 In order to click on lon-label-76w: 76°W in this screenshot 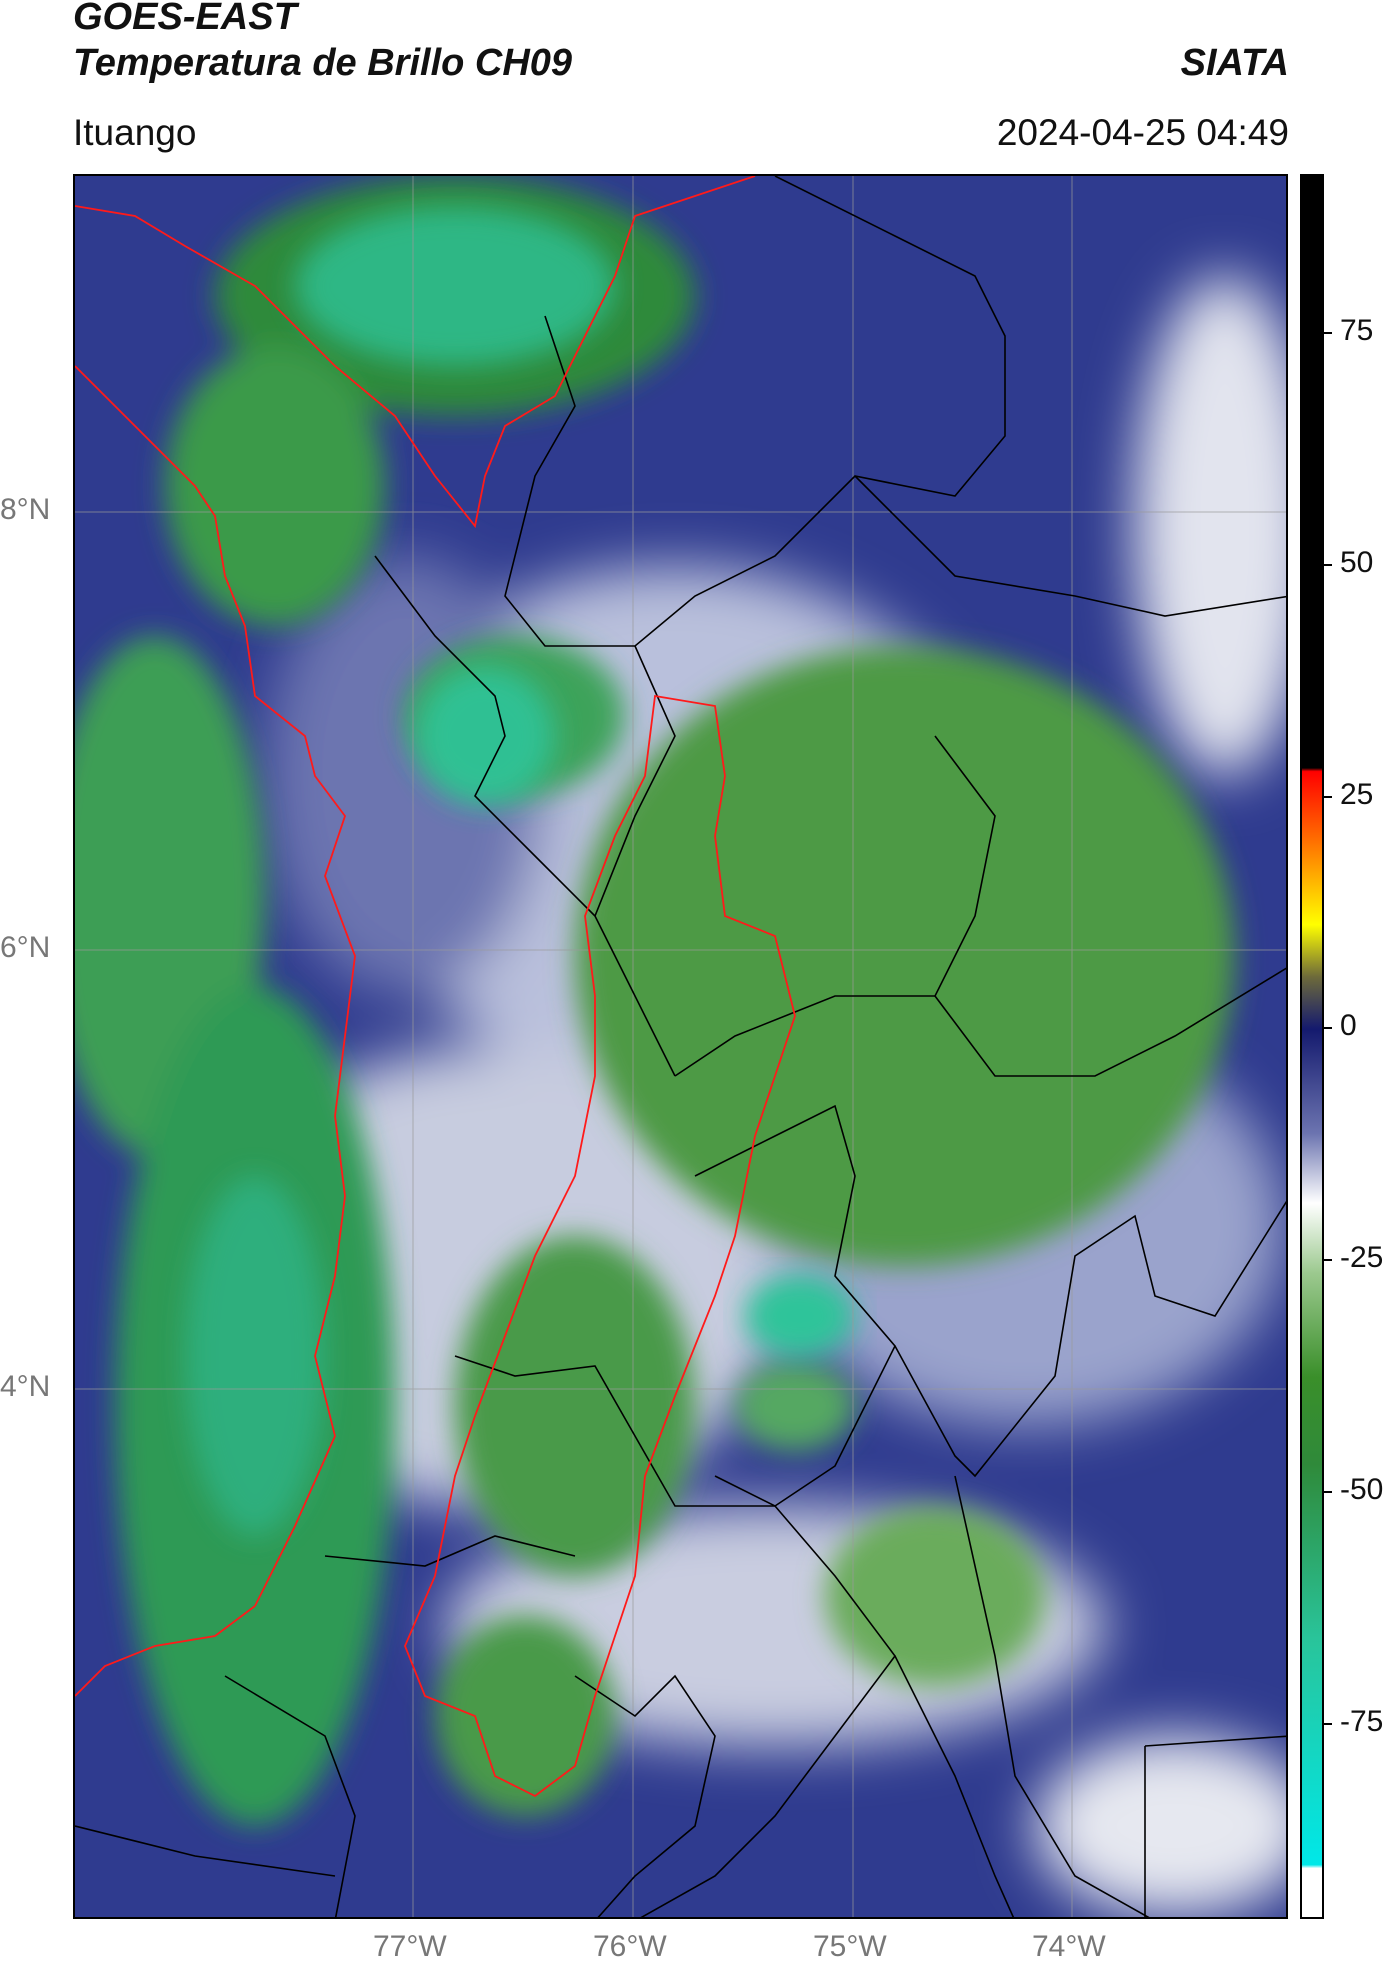, I will do `click(630, 1946)`.